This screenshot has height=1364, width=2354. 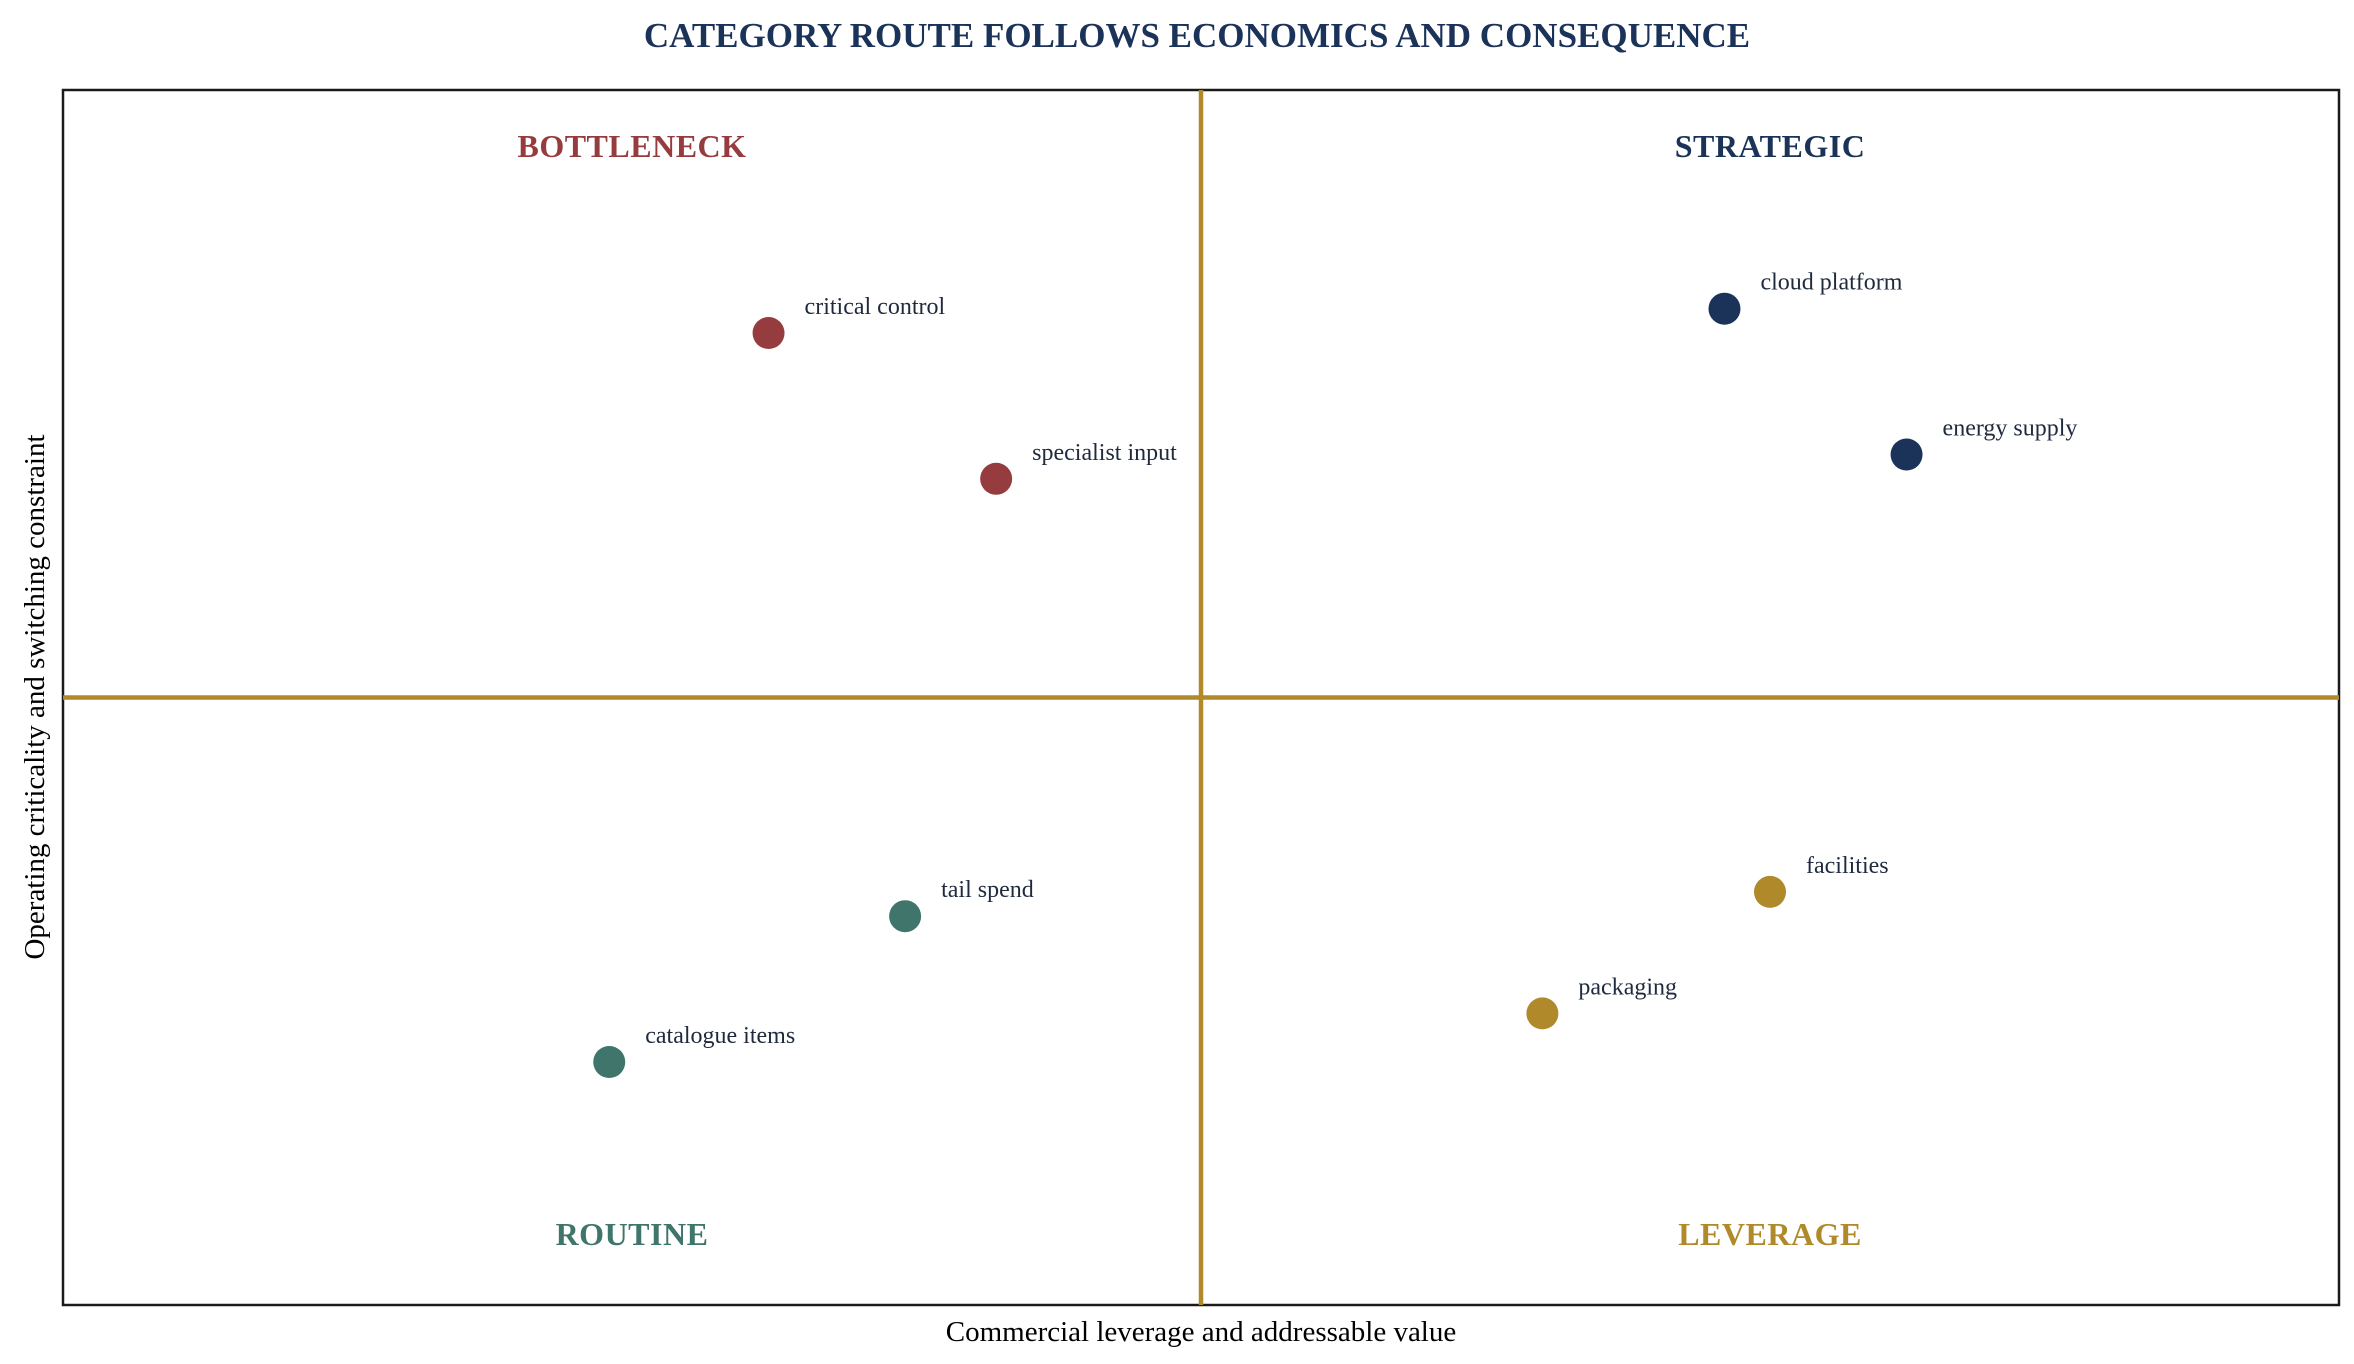 I want to click on point-label-tail-spend: tail spend, so click(x=987, y=890).